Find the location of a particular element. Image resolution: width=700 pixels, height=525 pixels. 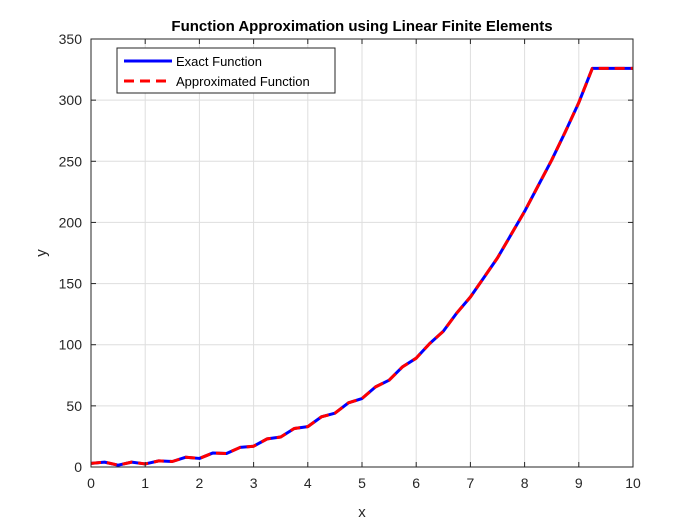

x-axis-label: x is located at coordinates (362, 512).